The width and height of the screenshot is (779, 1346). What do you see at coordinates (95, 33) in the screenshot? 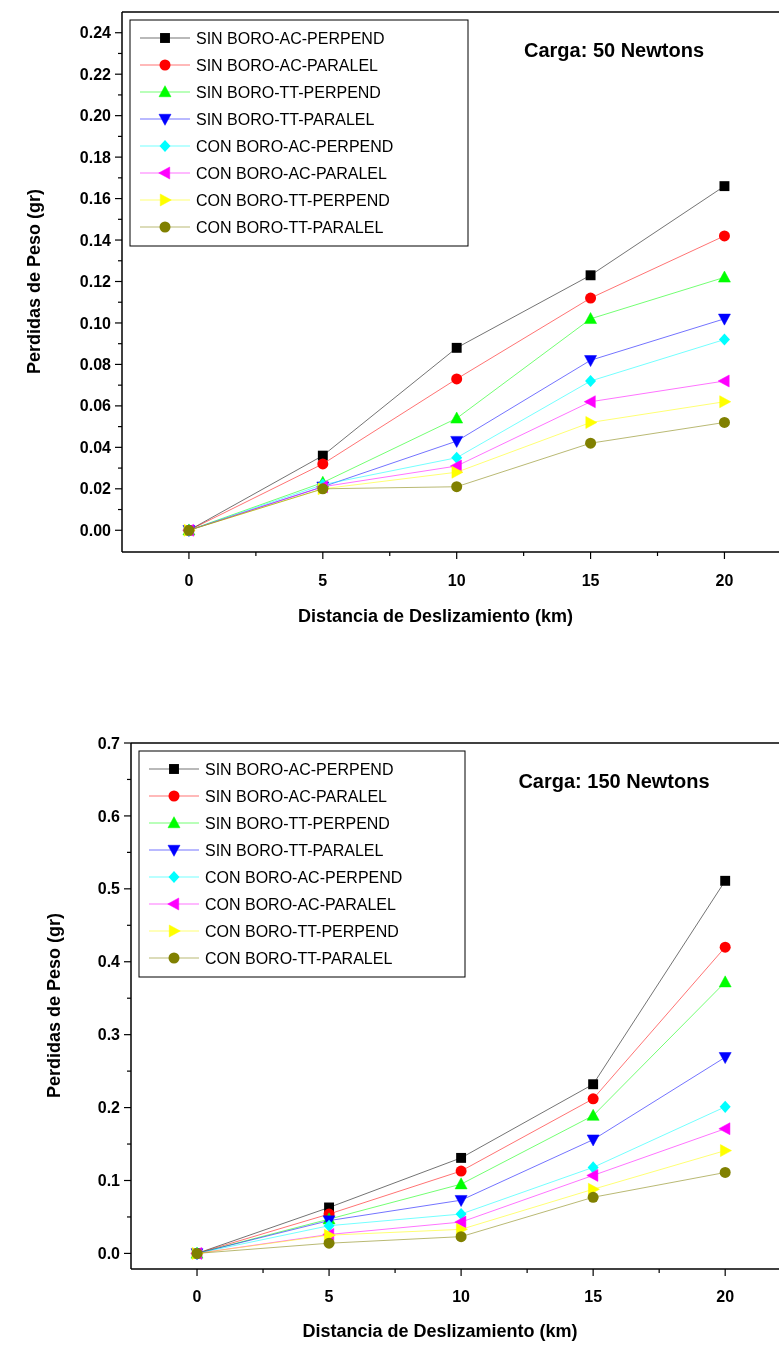
I see `y-tick-label: 0.24` at bounding box center [95, 33].